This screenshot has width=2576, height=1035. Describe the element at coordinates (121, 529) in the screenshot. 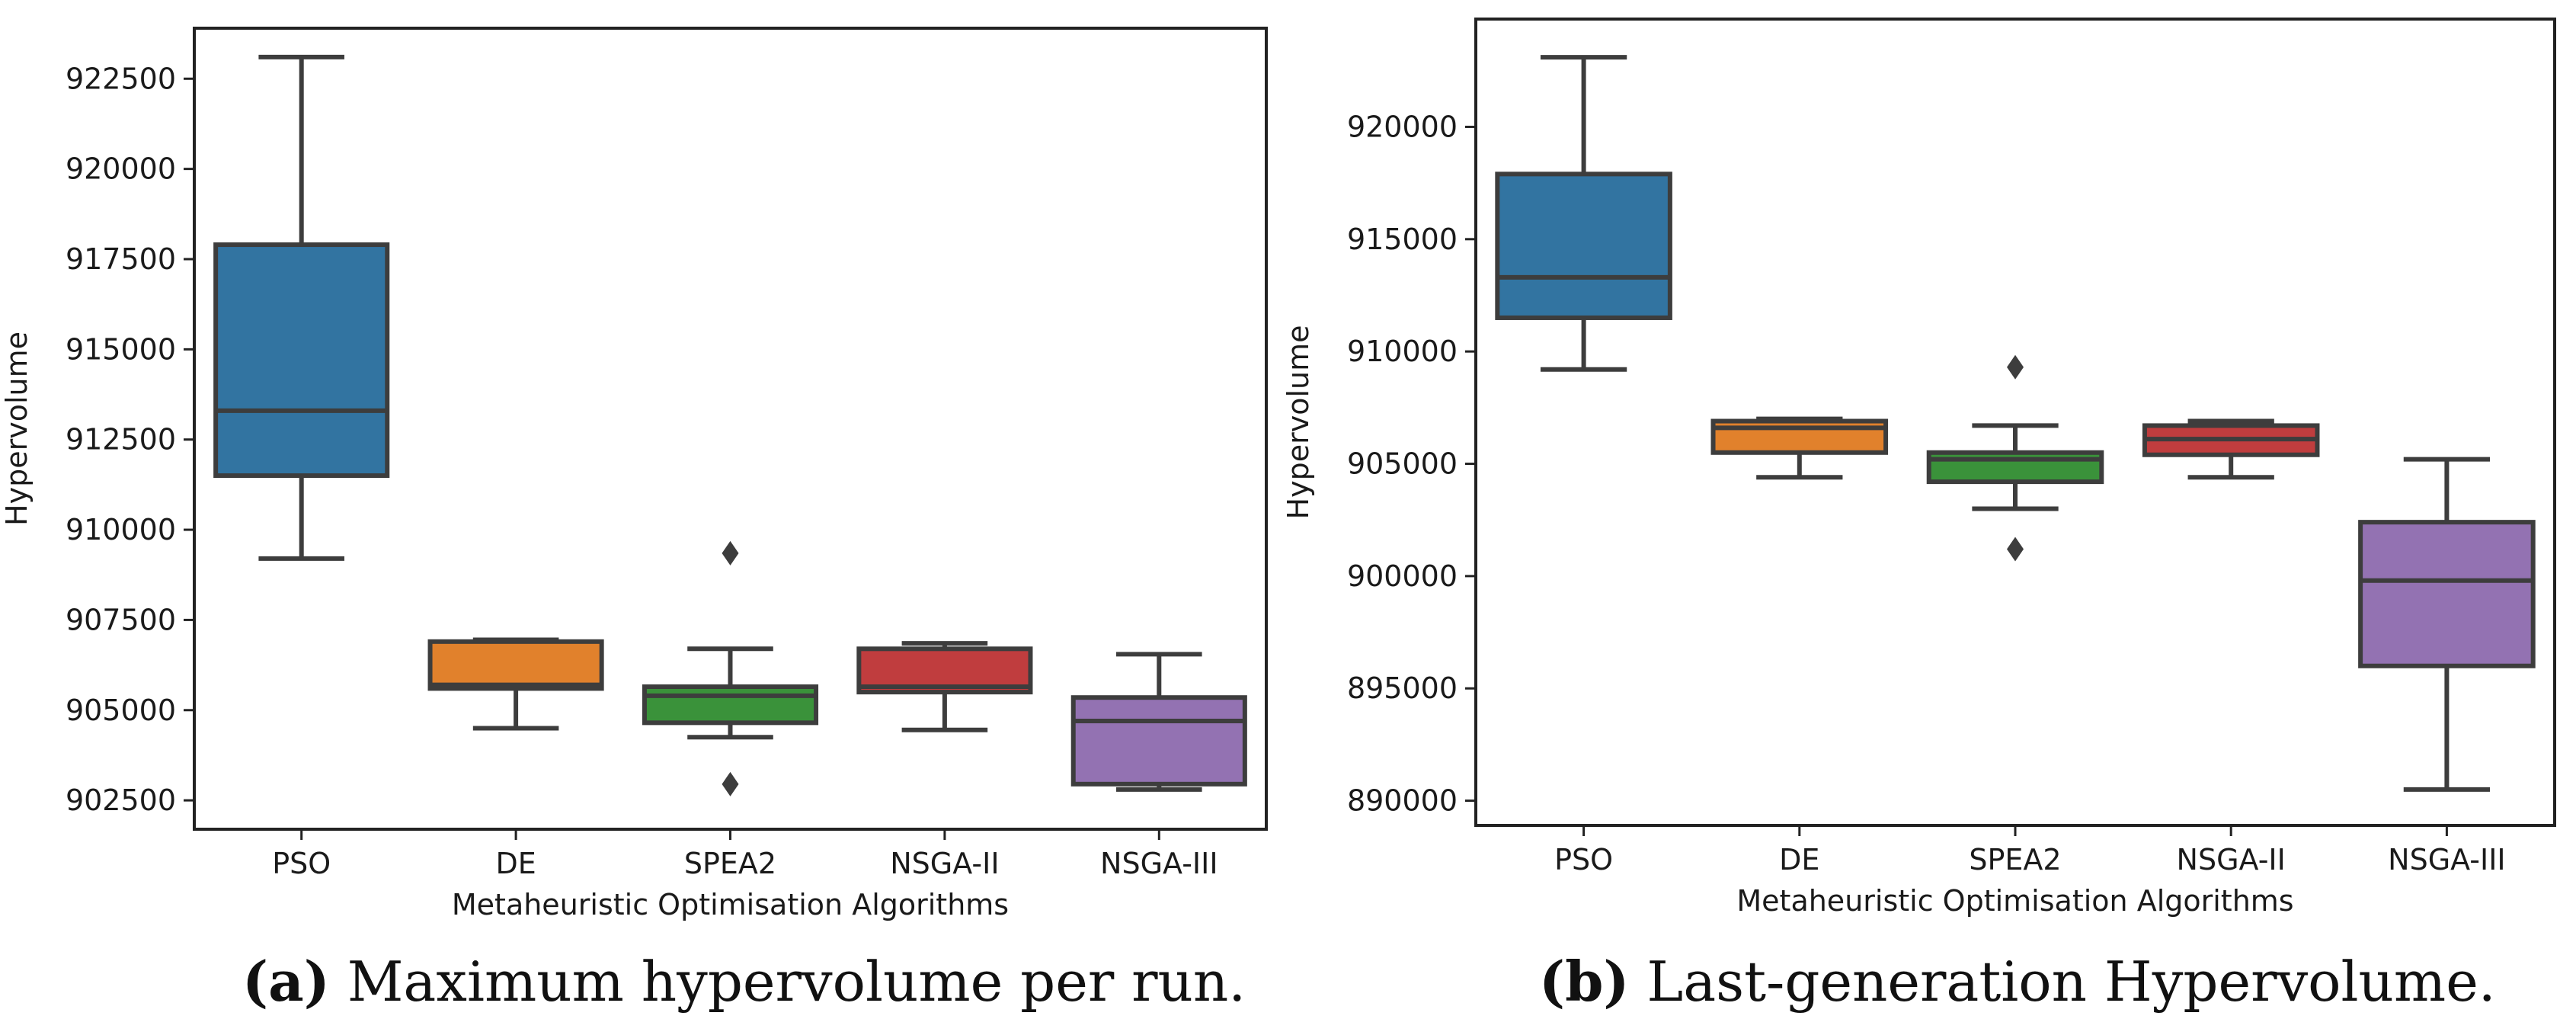

I see `panel-a-ytick-label: 910000` at that location.